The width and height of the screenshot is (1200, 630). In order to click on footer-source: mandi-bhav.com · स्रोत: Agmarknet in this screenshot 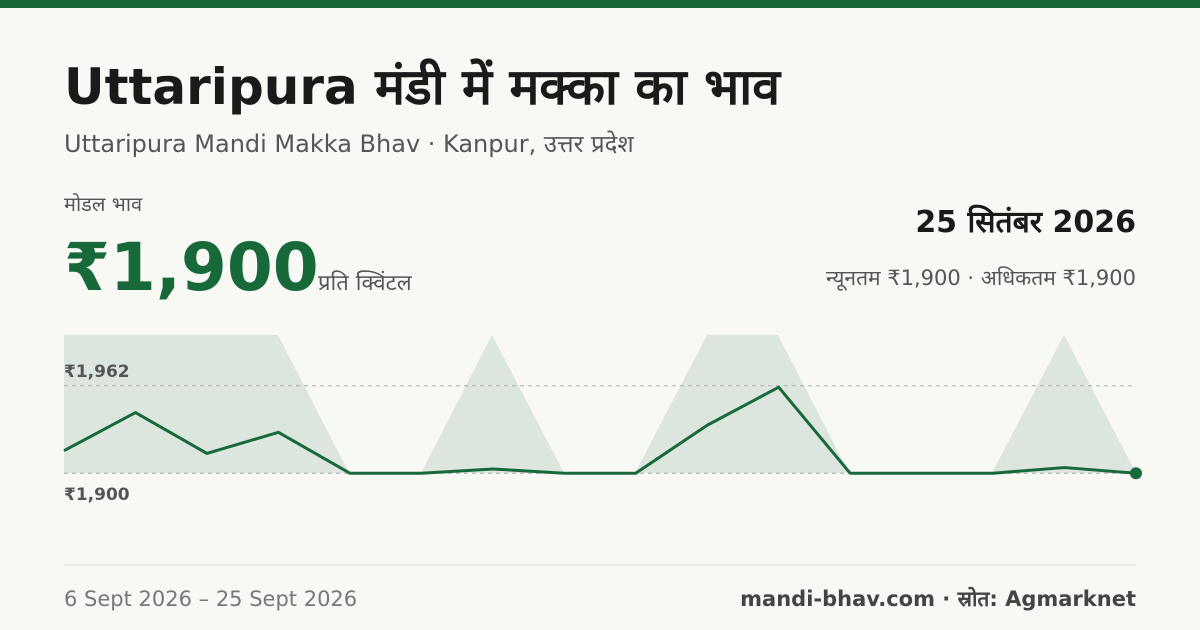, I will do `click(938, 598)`.